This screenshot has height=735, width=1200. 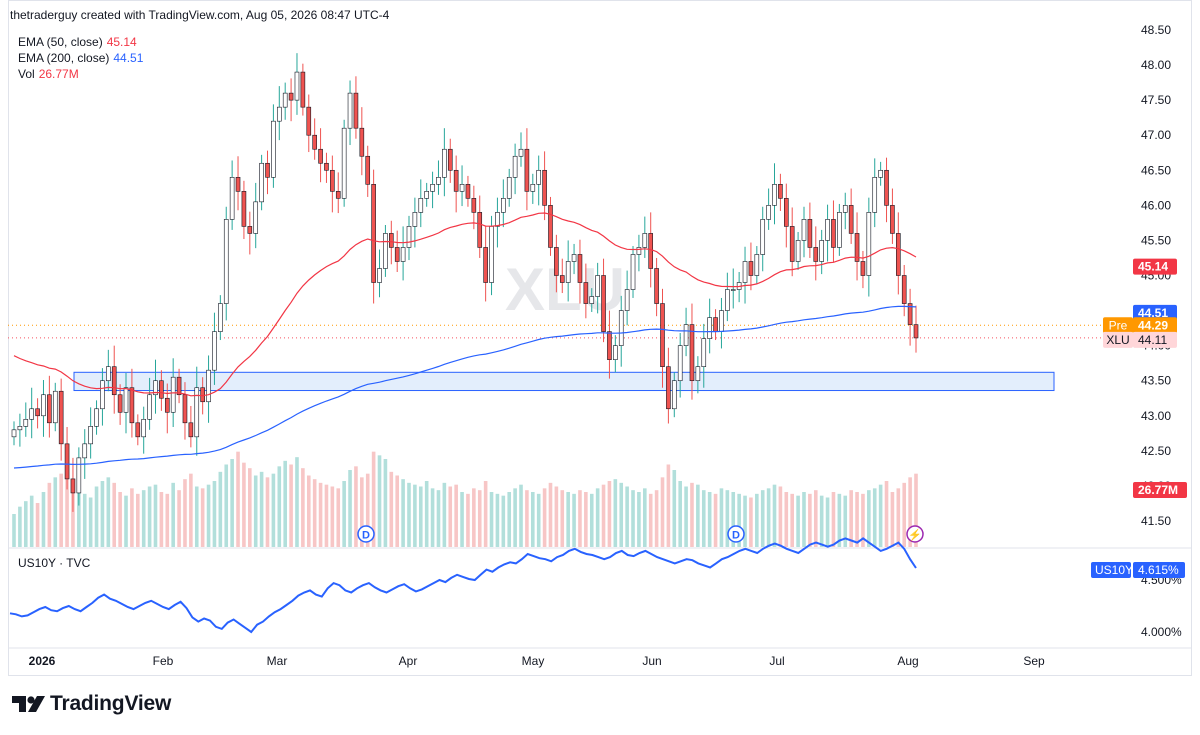 I want to click on y-tick-label: 43.00, so click(x=1156, y=416).